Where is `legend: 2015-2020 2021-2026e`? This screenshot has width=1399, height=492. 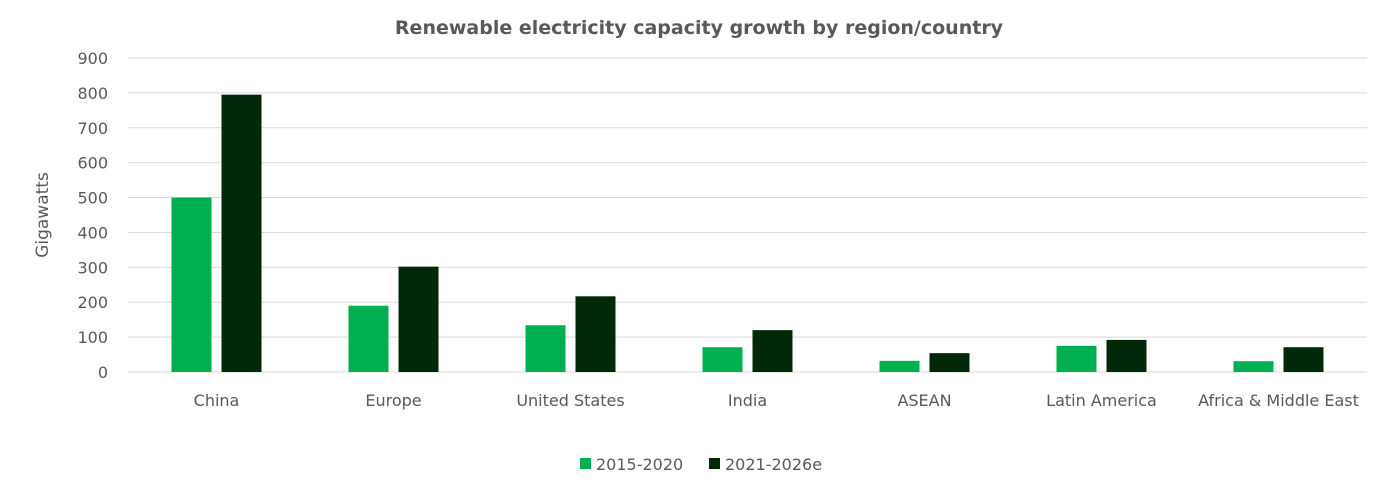
legend: 2015-2020 2021-2026e is located at coordinates (701, 464).